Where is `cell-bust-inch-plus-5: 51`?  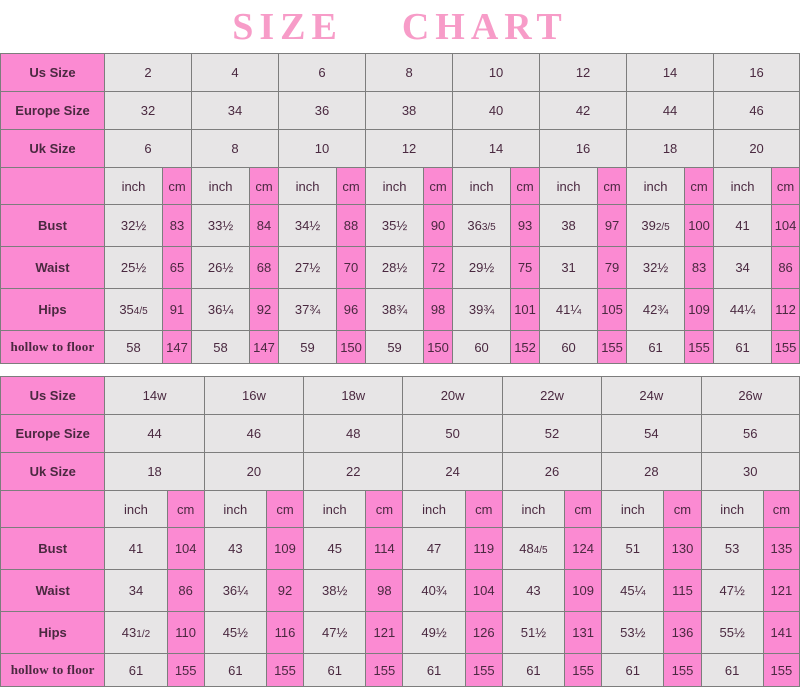
cell-bust-inch-plus-5: 51 is located at coordinates (633, 548).